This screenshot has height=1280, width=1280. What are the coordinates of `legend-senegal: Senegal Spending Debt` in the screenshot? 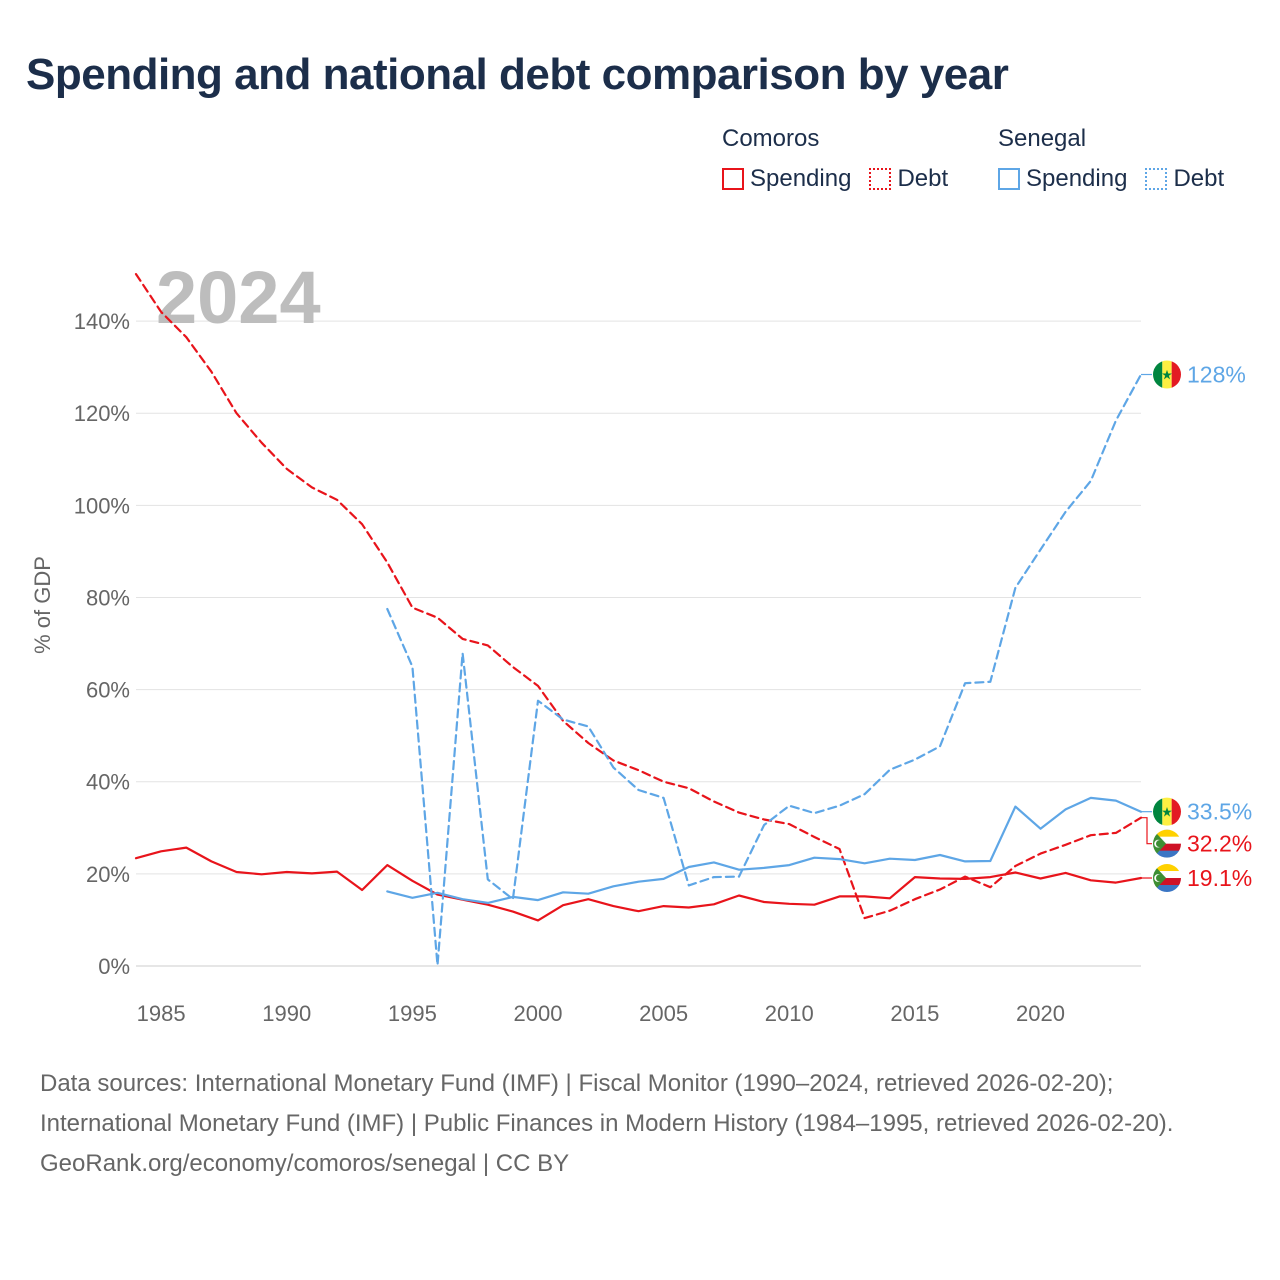 It's located at (1111, 158).